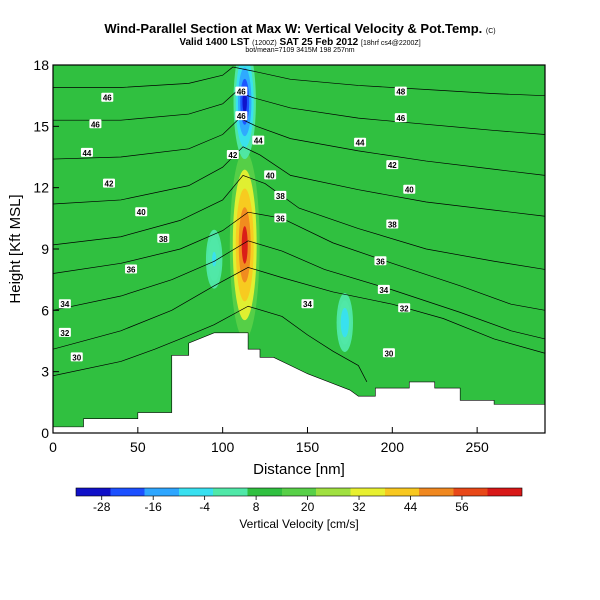 Image resolution: width=600 pixels, height=600 pixels. What do you see at coordinates (41, 126) in the screenshot?
I see `y-tick-label-15: 15` at bounding box center [41, 126].